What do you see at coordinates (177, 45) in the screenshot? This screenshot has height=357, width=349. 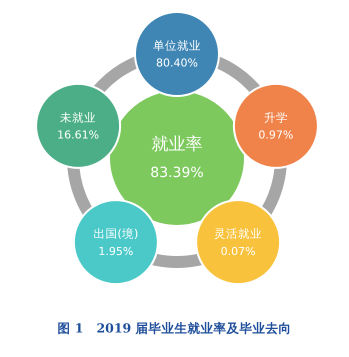 I see `category-label: 单位就业` at bounding box center [177, 45].